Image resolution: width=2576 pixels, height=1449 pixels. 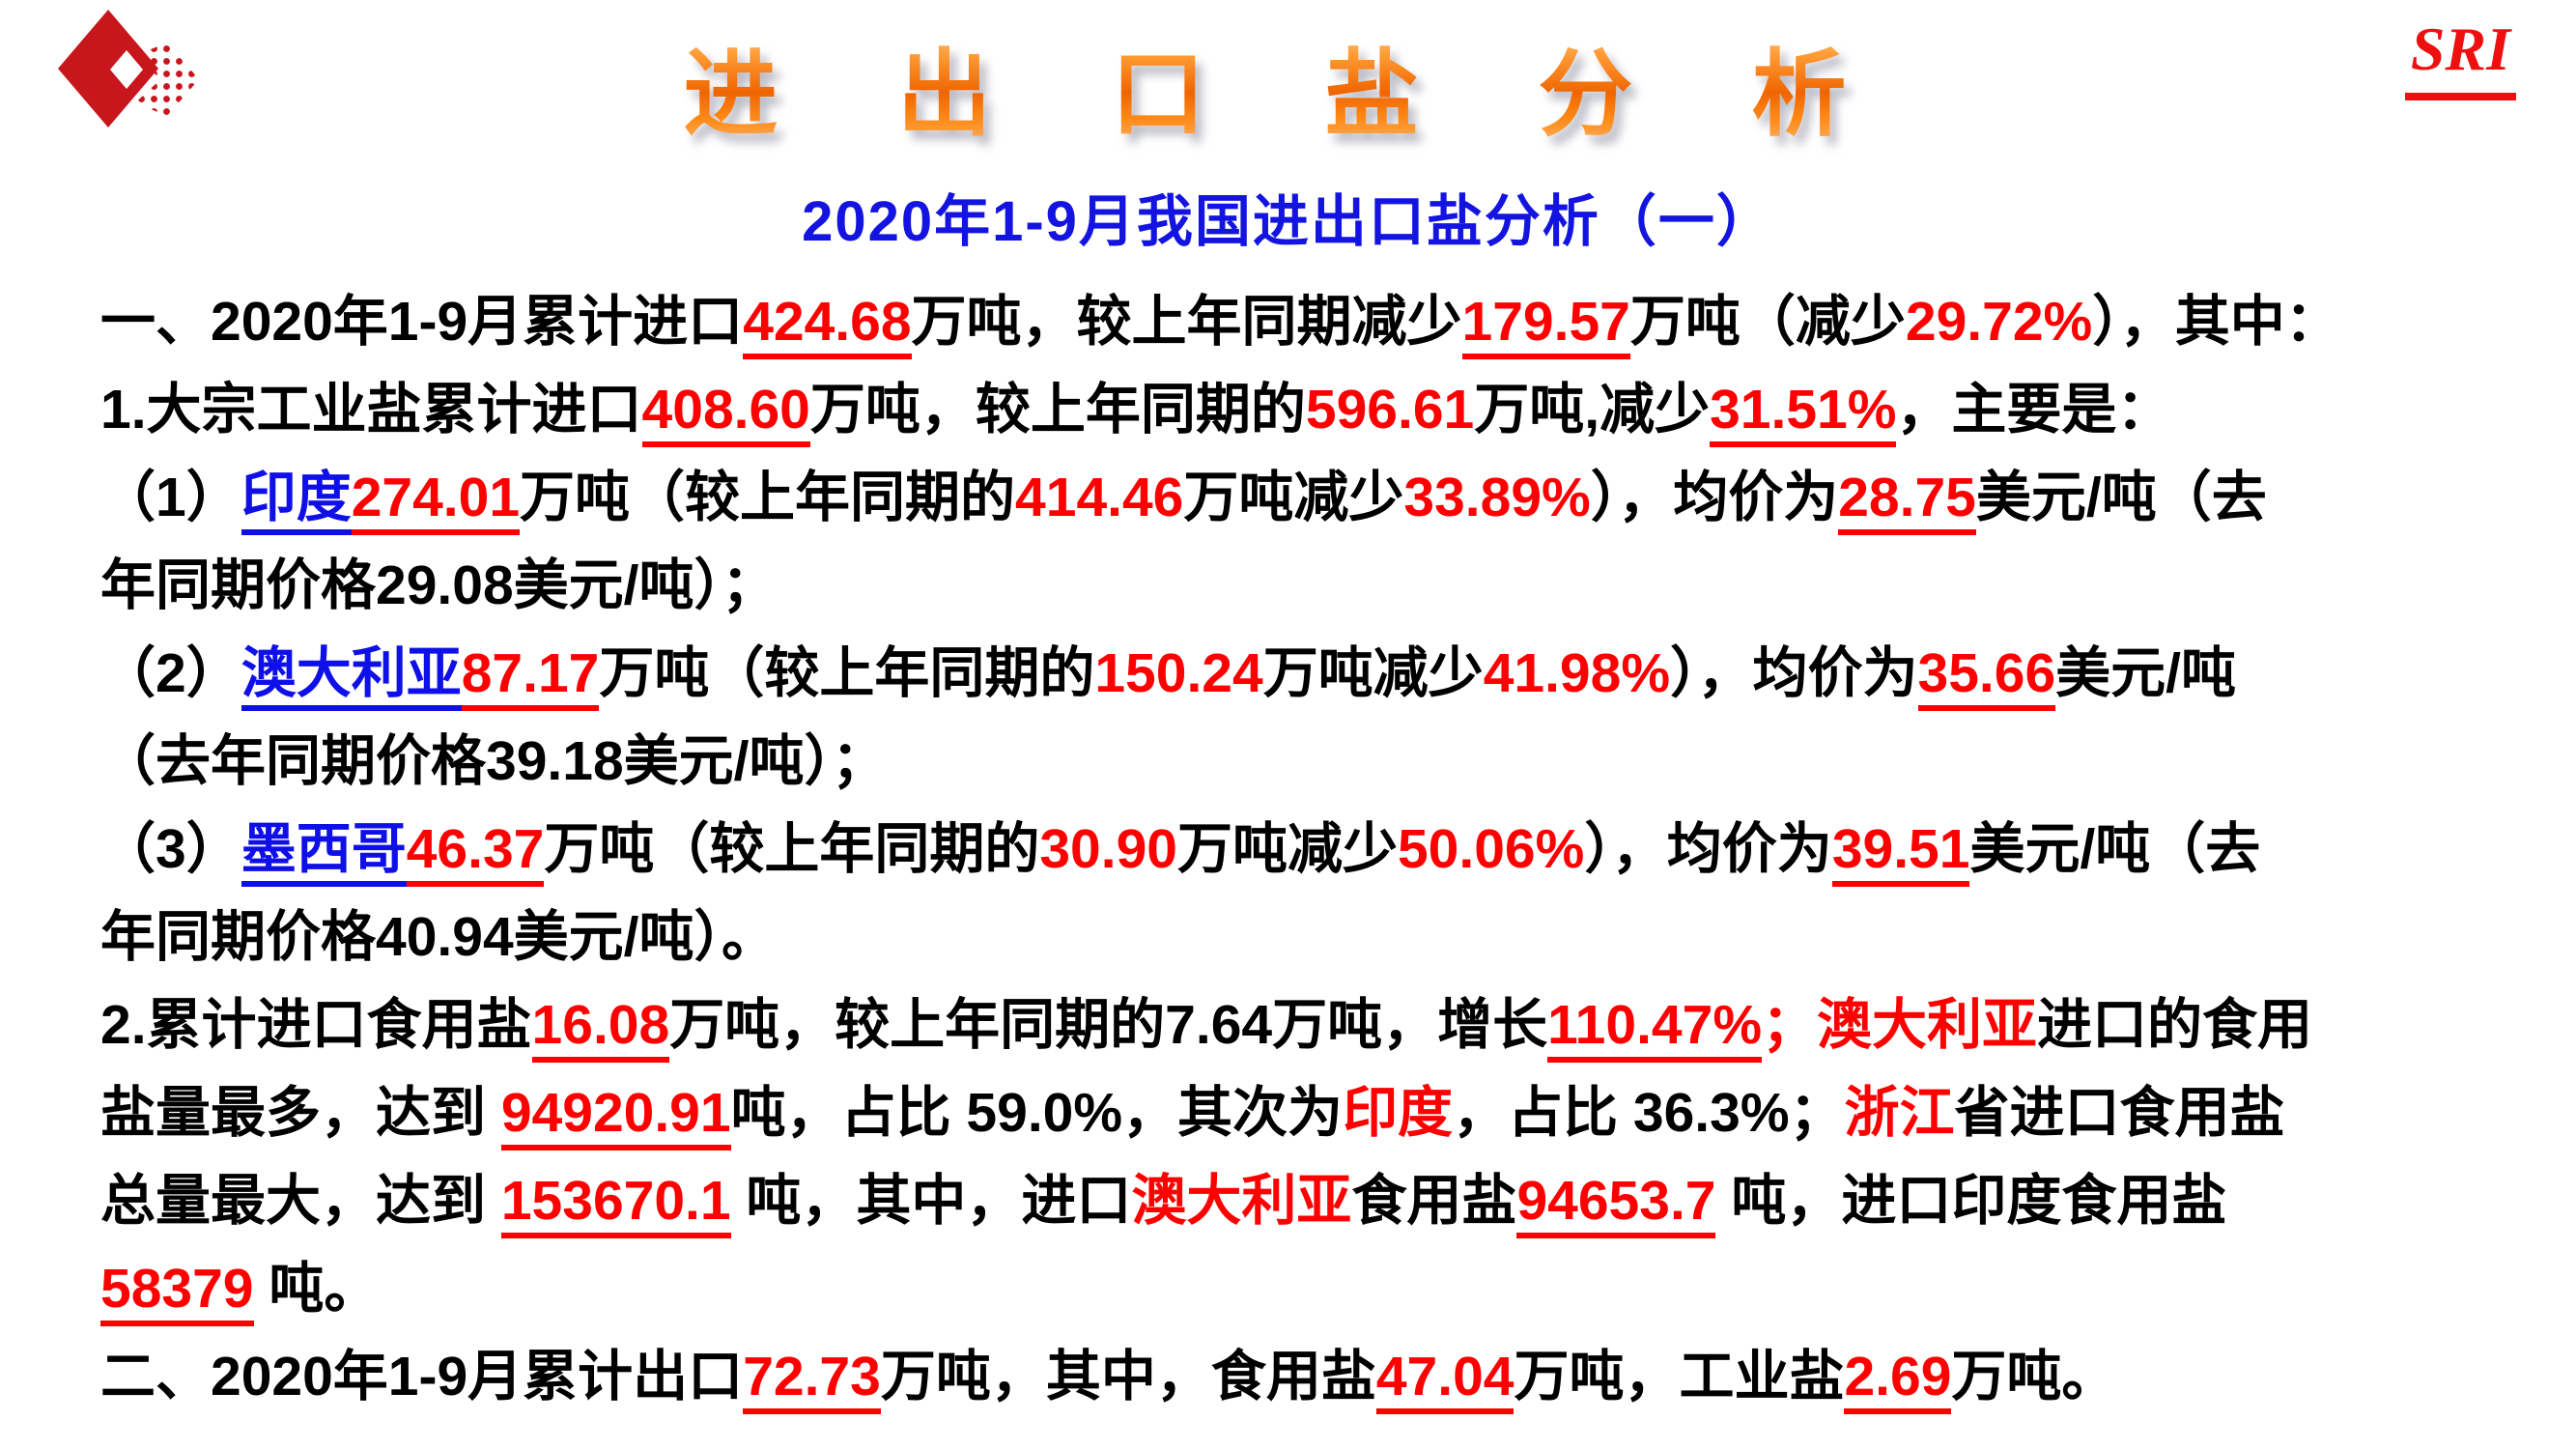 What do you see at coordinates (170, 673) in the screenshot?
I see `text-segment: （2）` at bounding box center [170, 673].